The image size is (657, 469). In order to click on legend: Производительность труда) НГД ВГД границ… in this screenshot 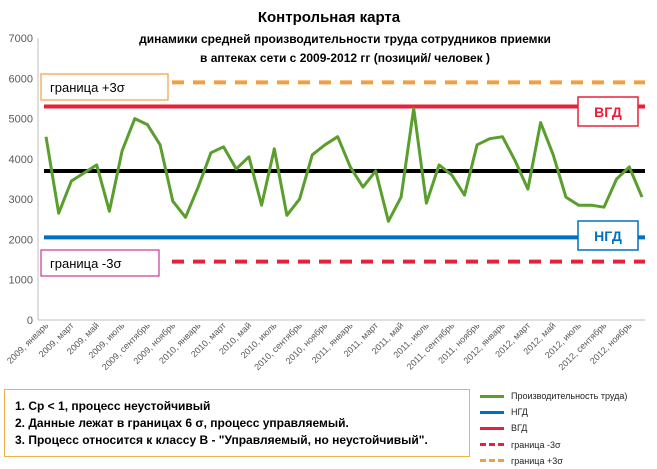, I will do `click(553, 428)`.